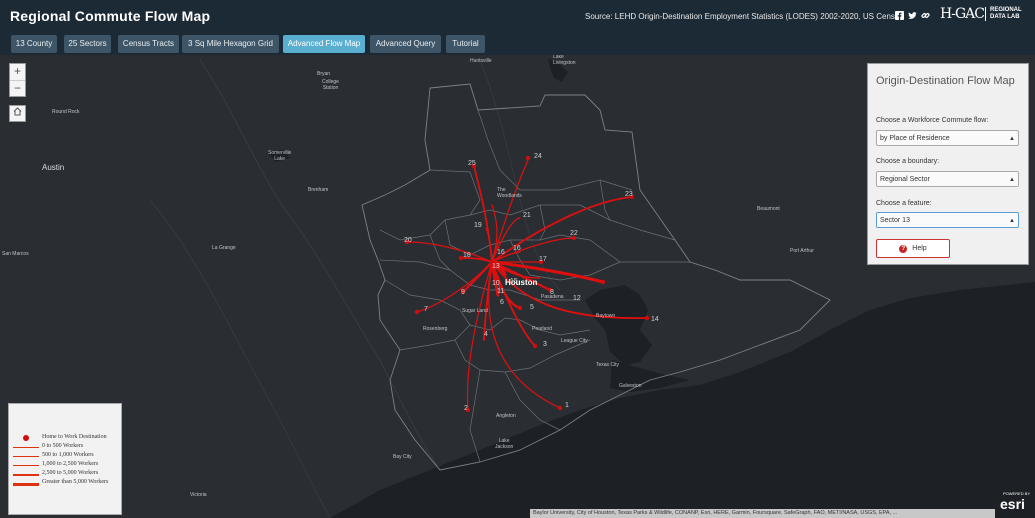 The height and width of the screenshot is (518, 1035). I want to click on sector-label-18: 18, so click(467, 255).